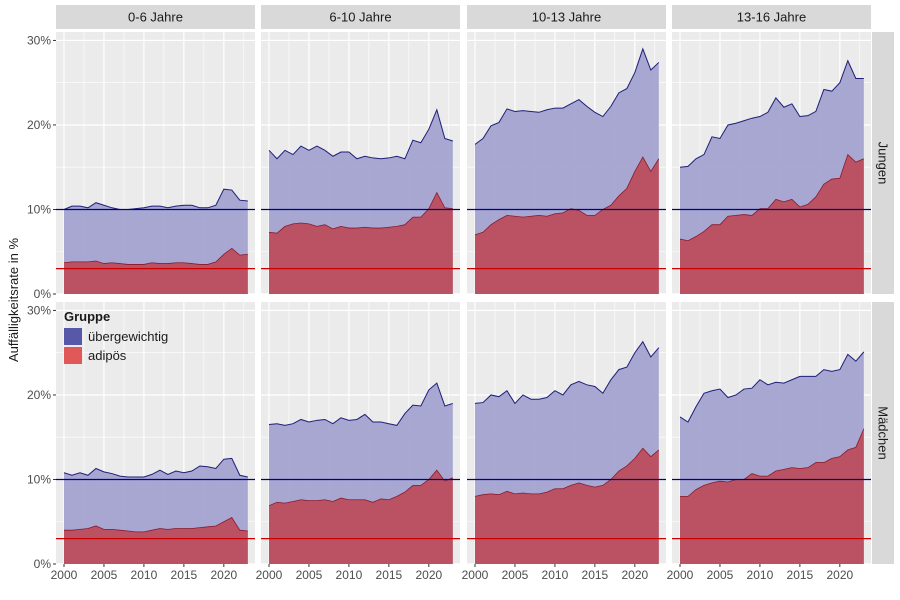 The image size is (900, 600). Describe the element at coordinates (155, 163) in the screenshot. I see `panel-r0-c0` at that location.